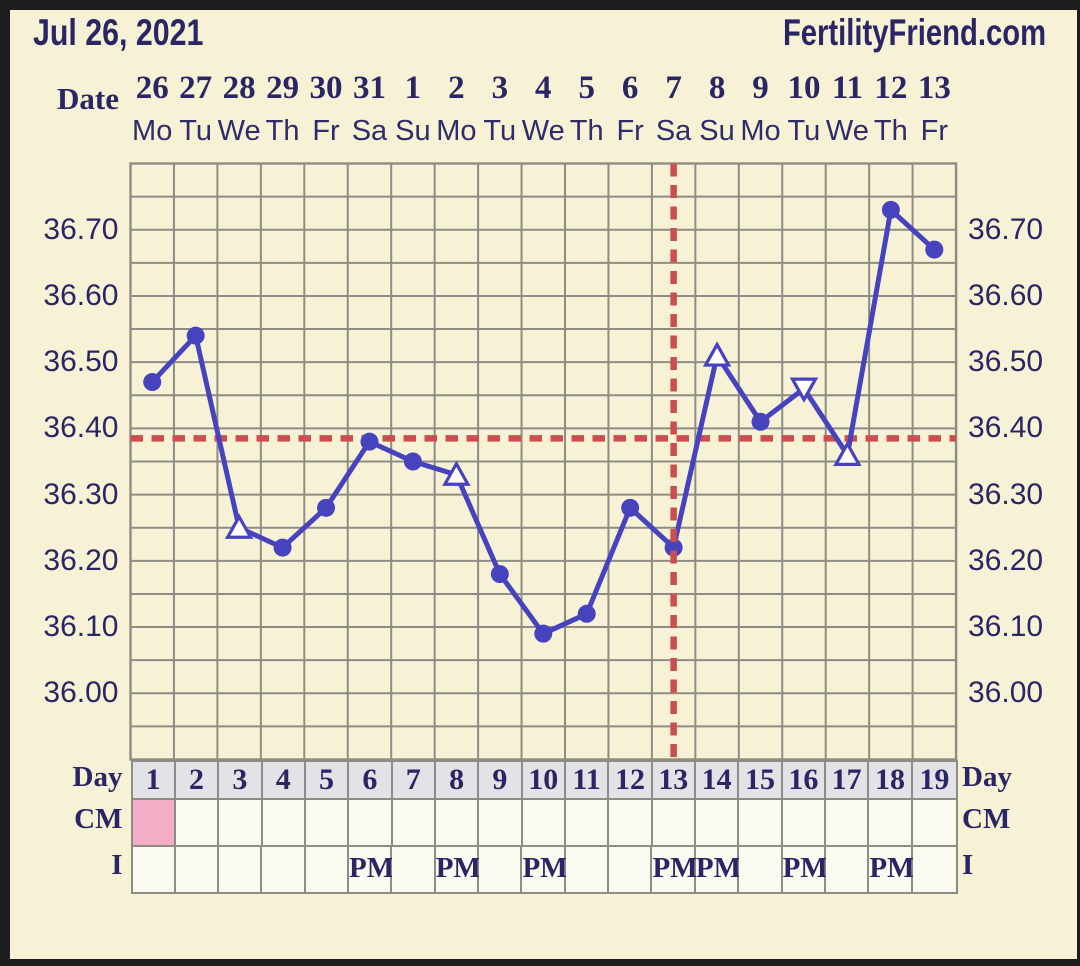 Image resolution: width=1080 pixels, height=966 pixels. Describe the element at coordinates (88, 98) in the screenshot. I see `date-axis-label: Date` at that location.